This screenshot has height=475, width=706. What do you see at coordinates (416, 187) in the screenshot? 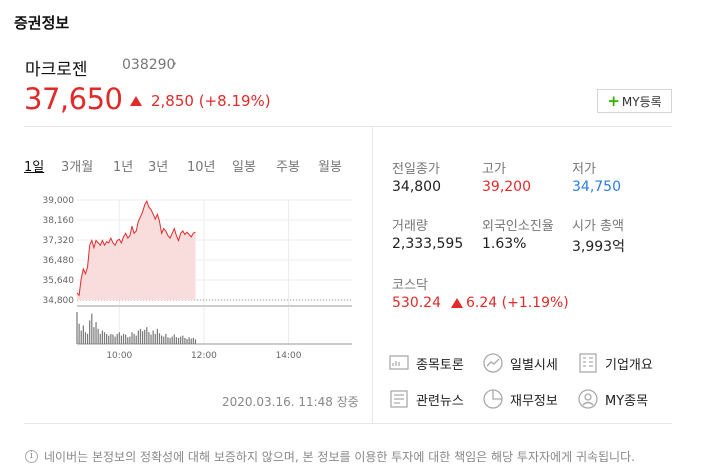
I see `stat-value: 34,800` at bounding box center [416, 187].